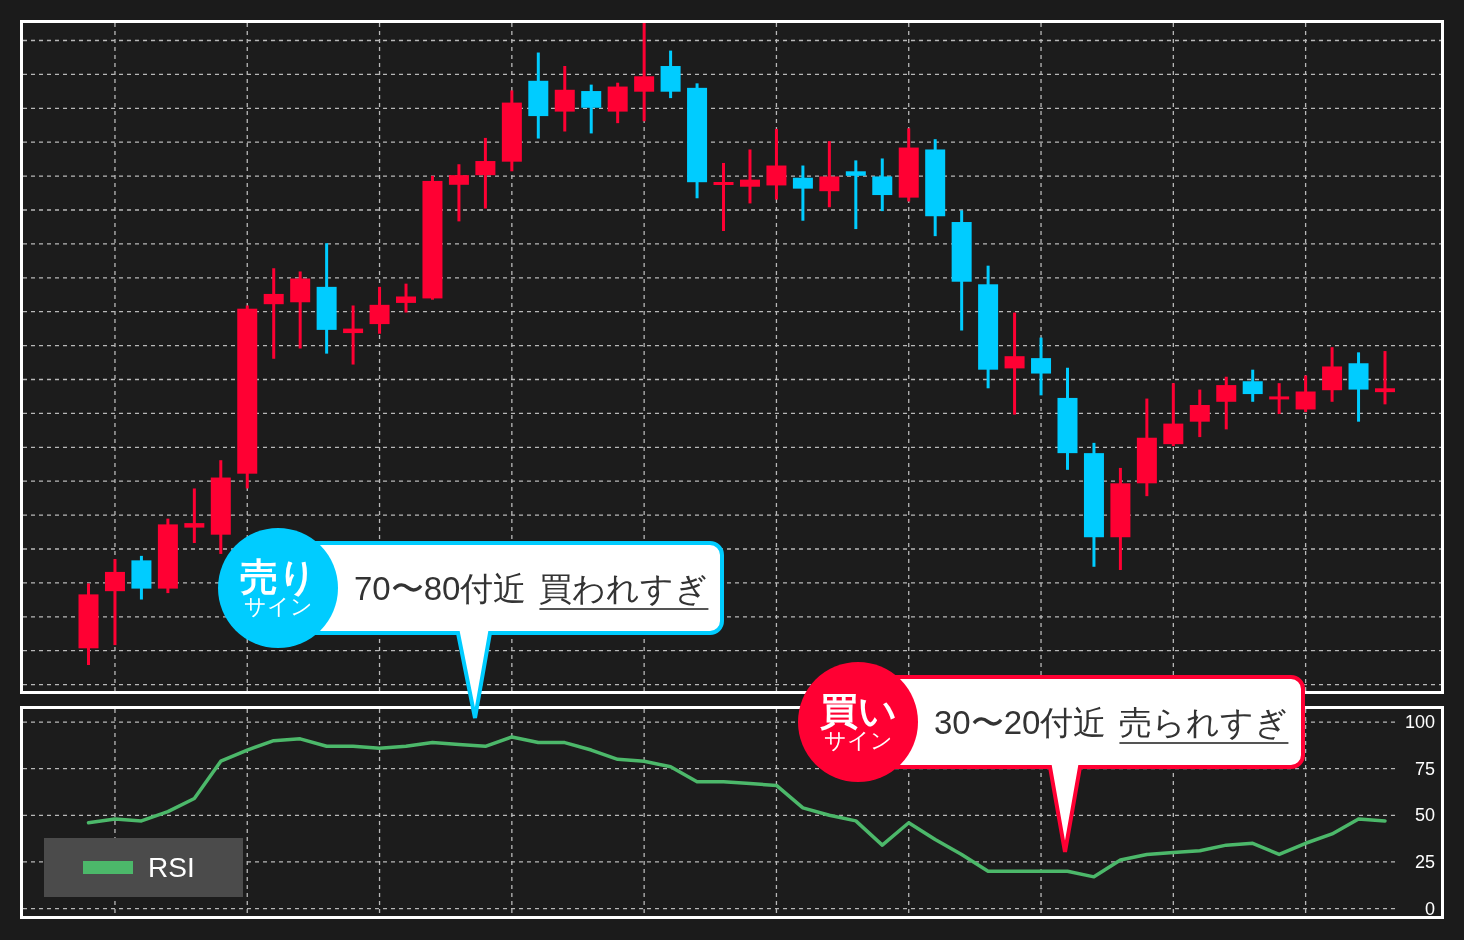  I want to click on annotation: 売られすぎ, so click(1204, 722).